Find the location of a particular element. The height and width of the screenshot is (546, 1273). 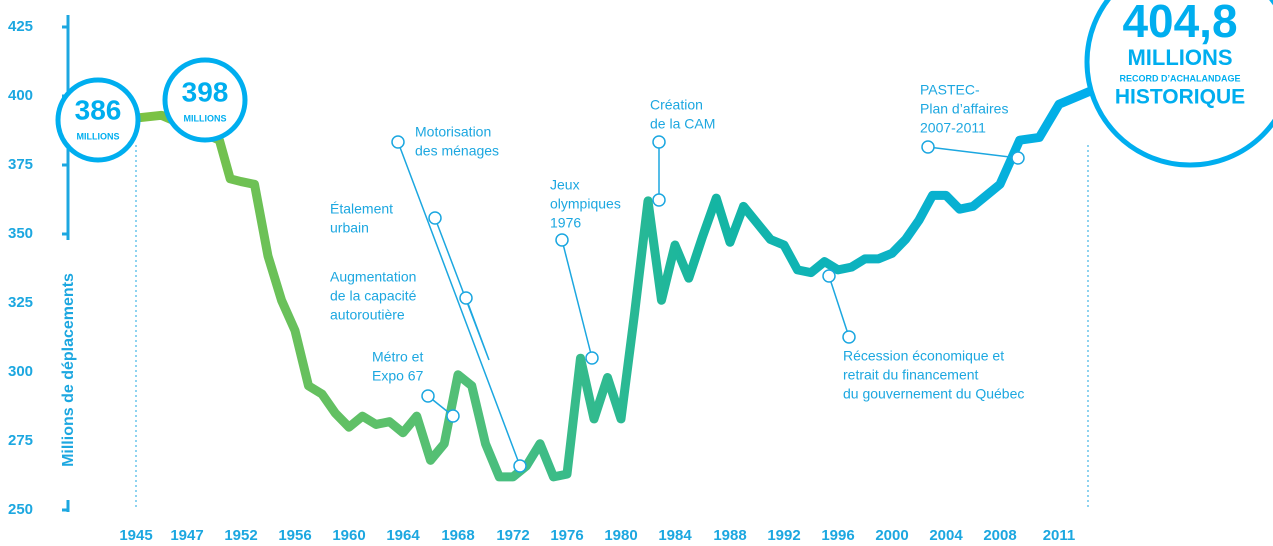

y-tick-label: 350 is located at coordinates (20, 233).